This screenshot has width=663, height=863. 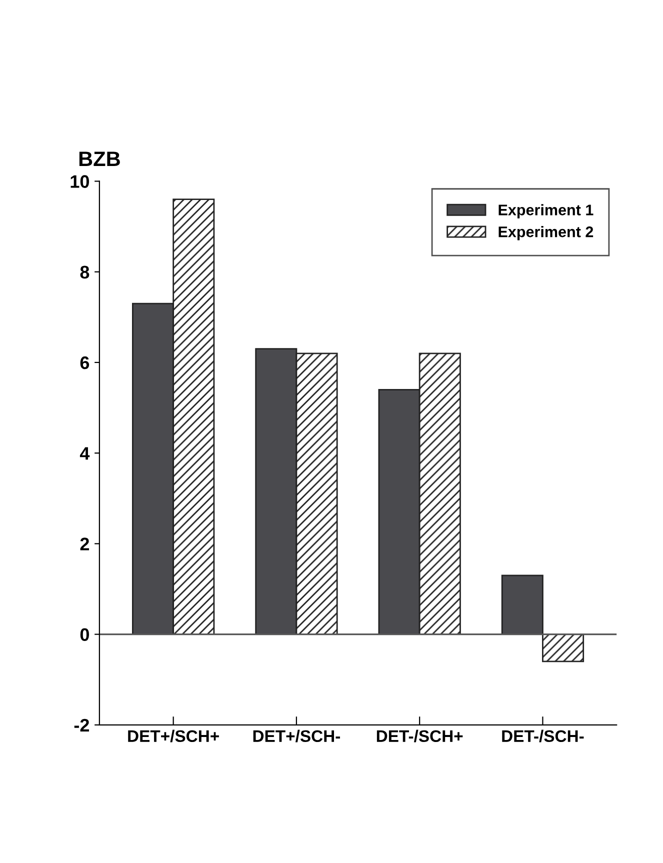 I want to click on y-tick-label: 4, so click(x=85, y=453).